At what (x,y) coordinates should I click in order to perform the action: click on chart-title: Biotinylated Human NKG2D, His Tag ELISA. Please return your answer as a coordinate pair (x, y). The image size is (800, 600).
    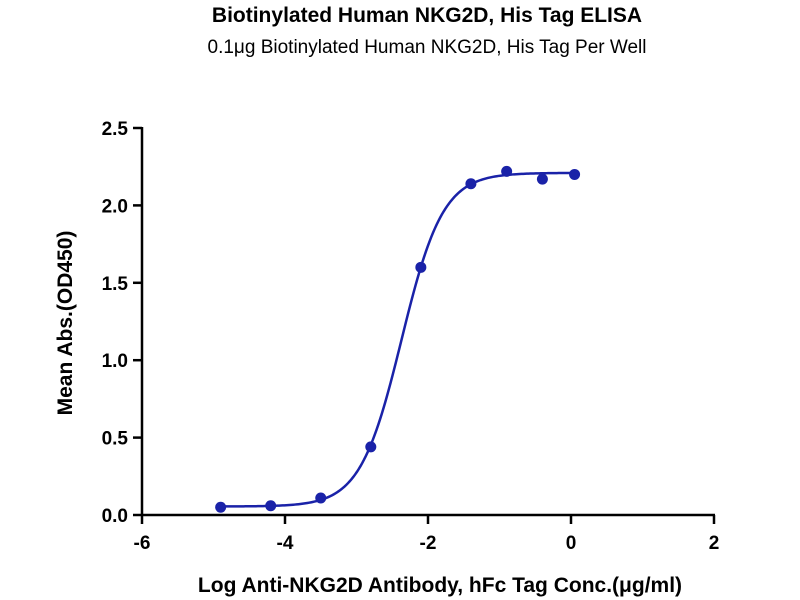
    Looking at the image, I should click on (427, 15).